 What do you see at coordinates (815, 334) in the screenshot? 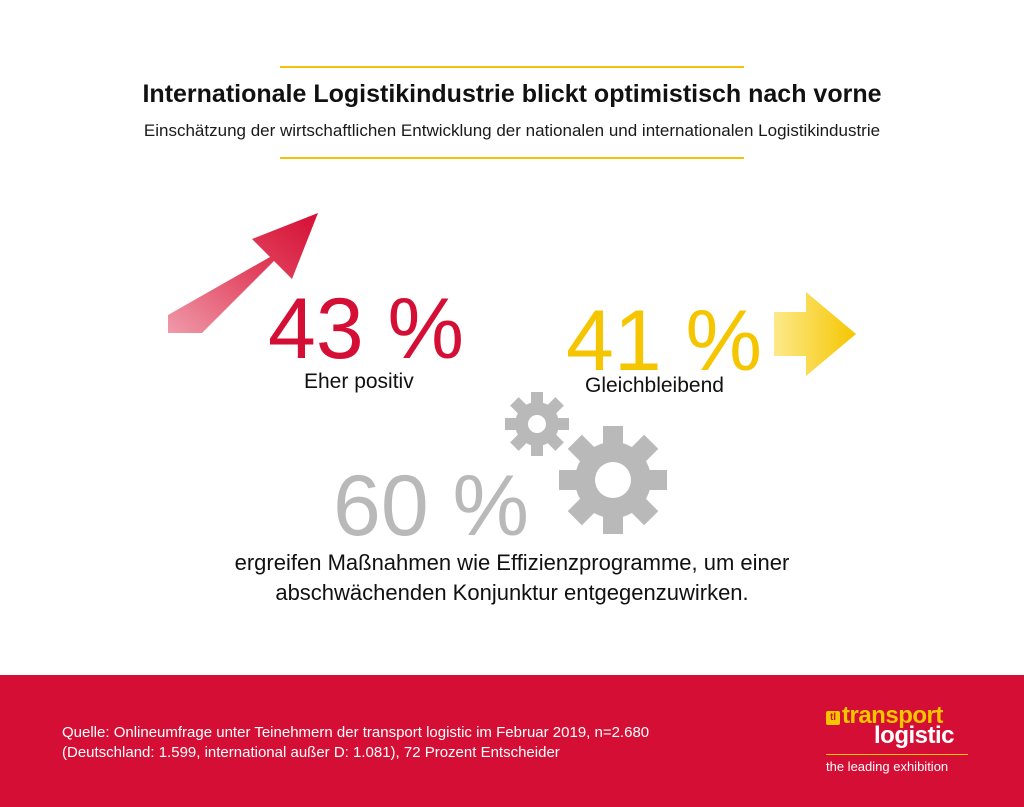
I see `arrow-right-icon` at bounding box center [815, 334].